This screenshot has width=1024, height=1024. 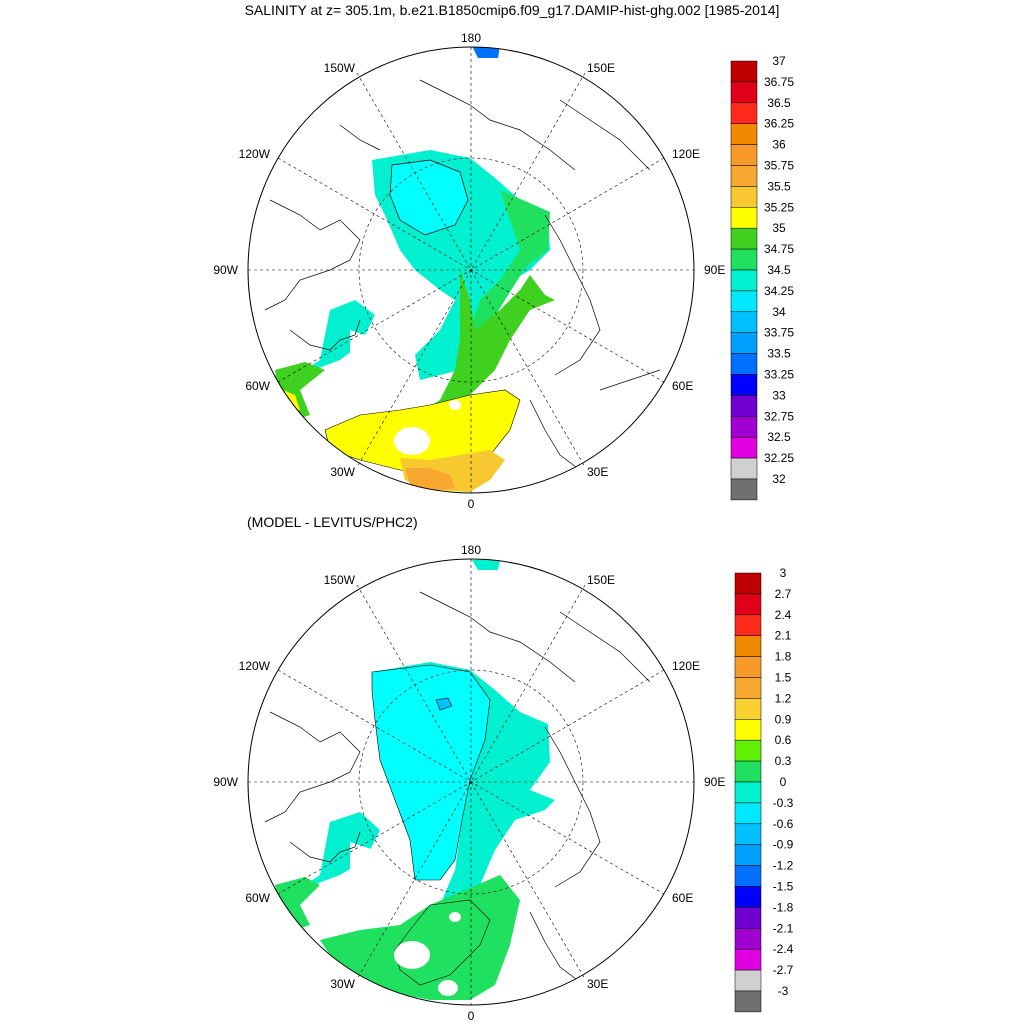 What do you see at coordinates (783, 678) in the screenshot?
I see `colorbar-tick-label: 1.5` at bounding box center [783, 678].